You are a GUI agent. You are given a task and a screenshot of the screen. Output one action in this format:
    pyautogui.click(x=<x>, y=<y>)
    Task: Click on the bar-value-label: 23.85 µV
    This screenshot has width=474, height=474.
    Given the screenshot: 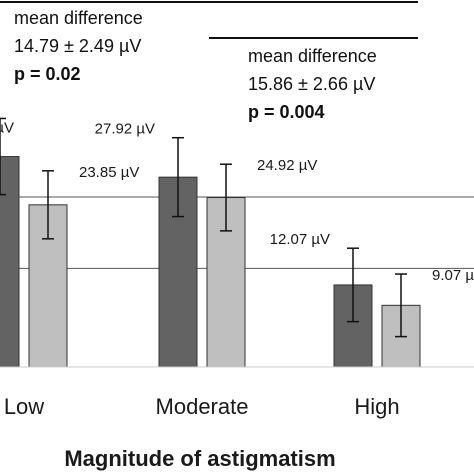 What is the action you would take?
    pyautogui.click(x=109, y=172)
    